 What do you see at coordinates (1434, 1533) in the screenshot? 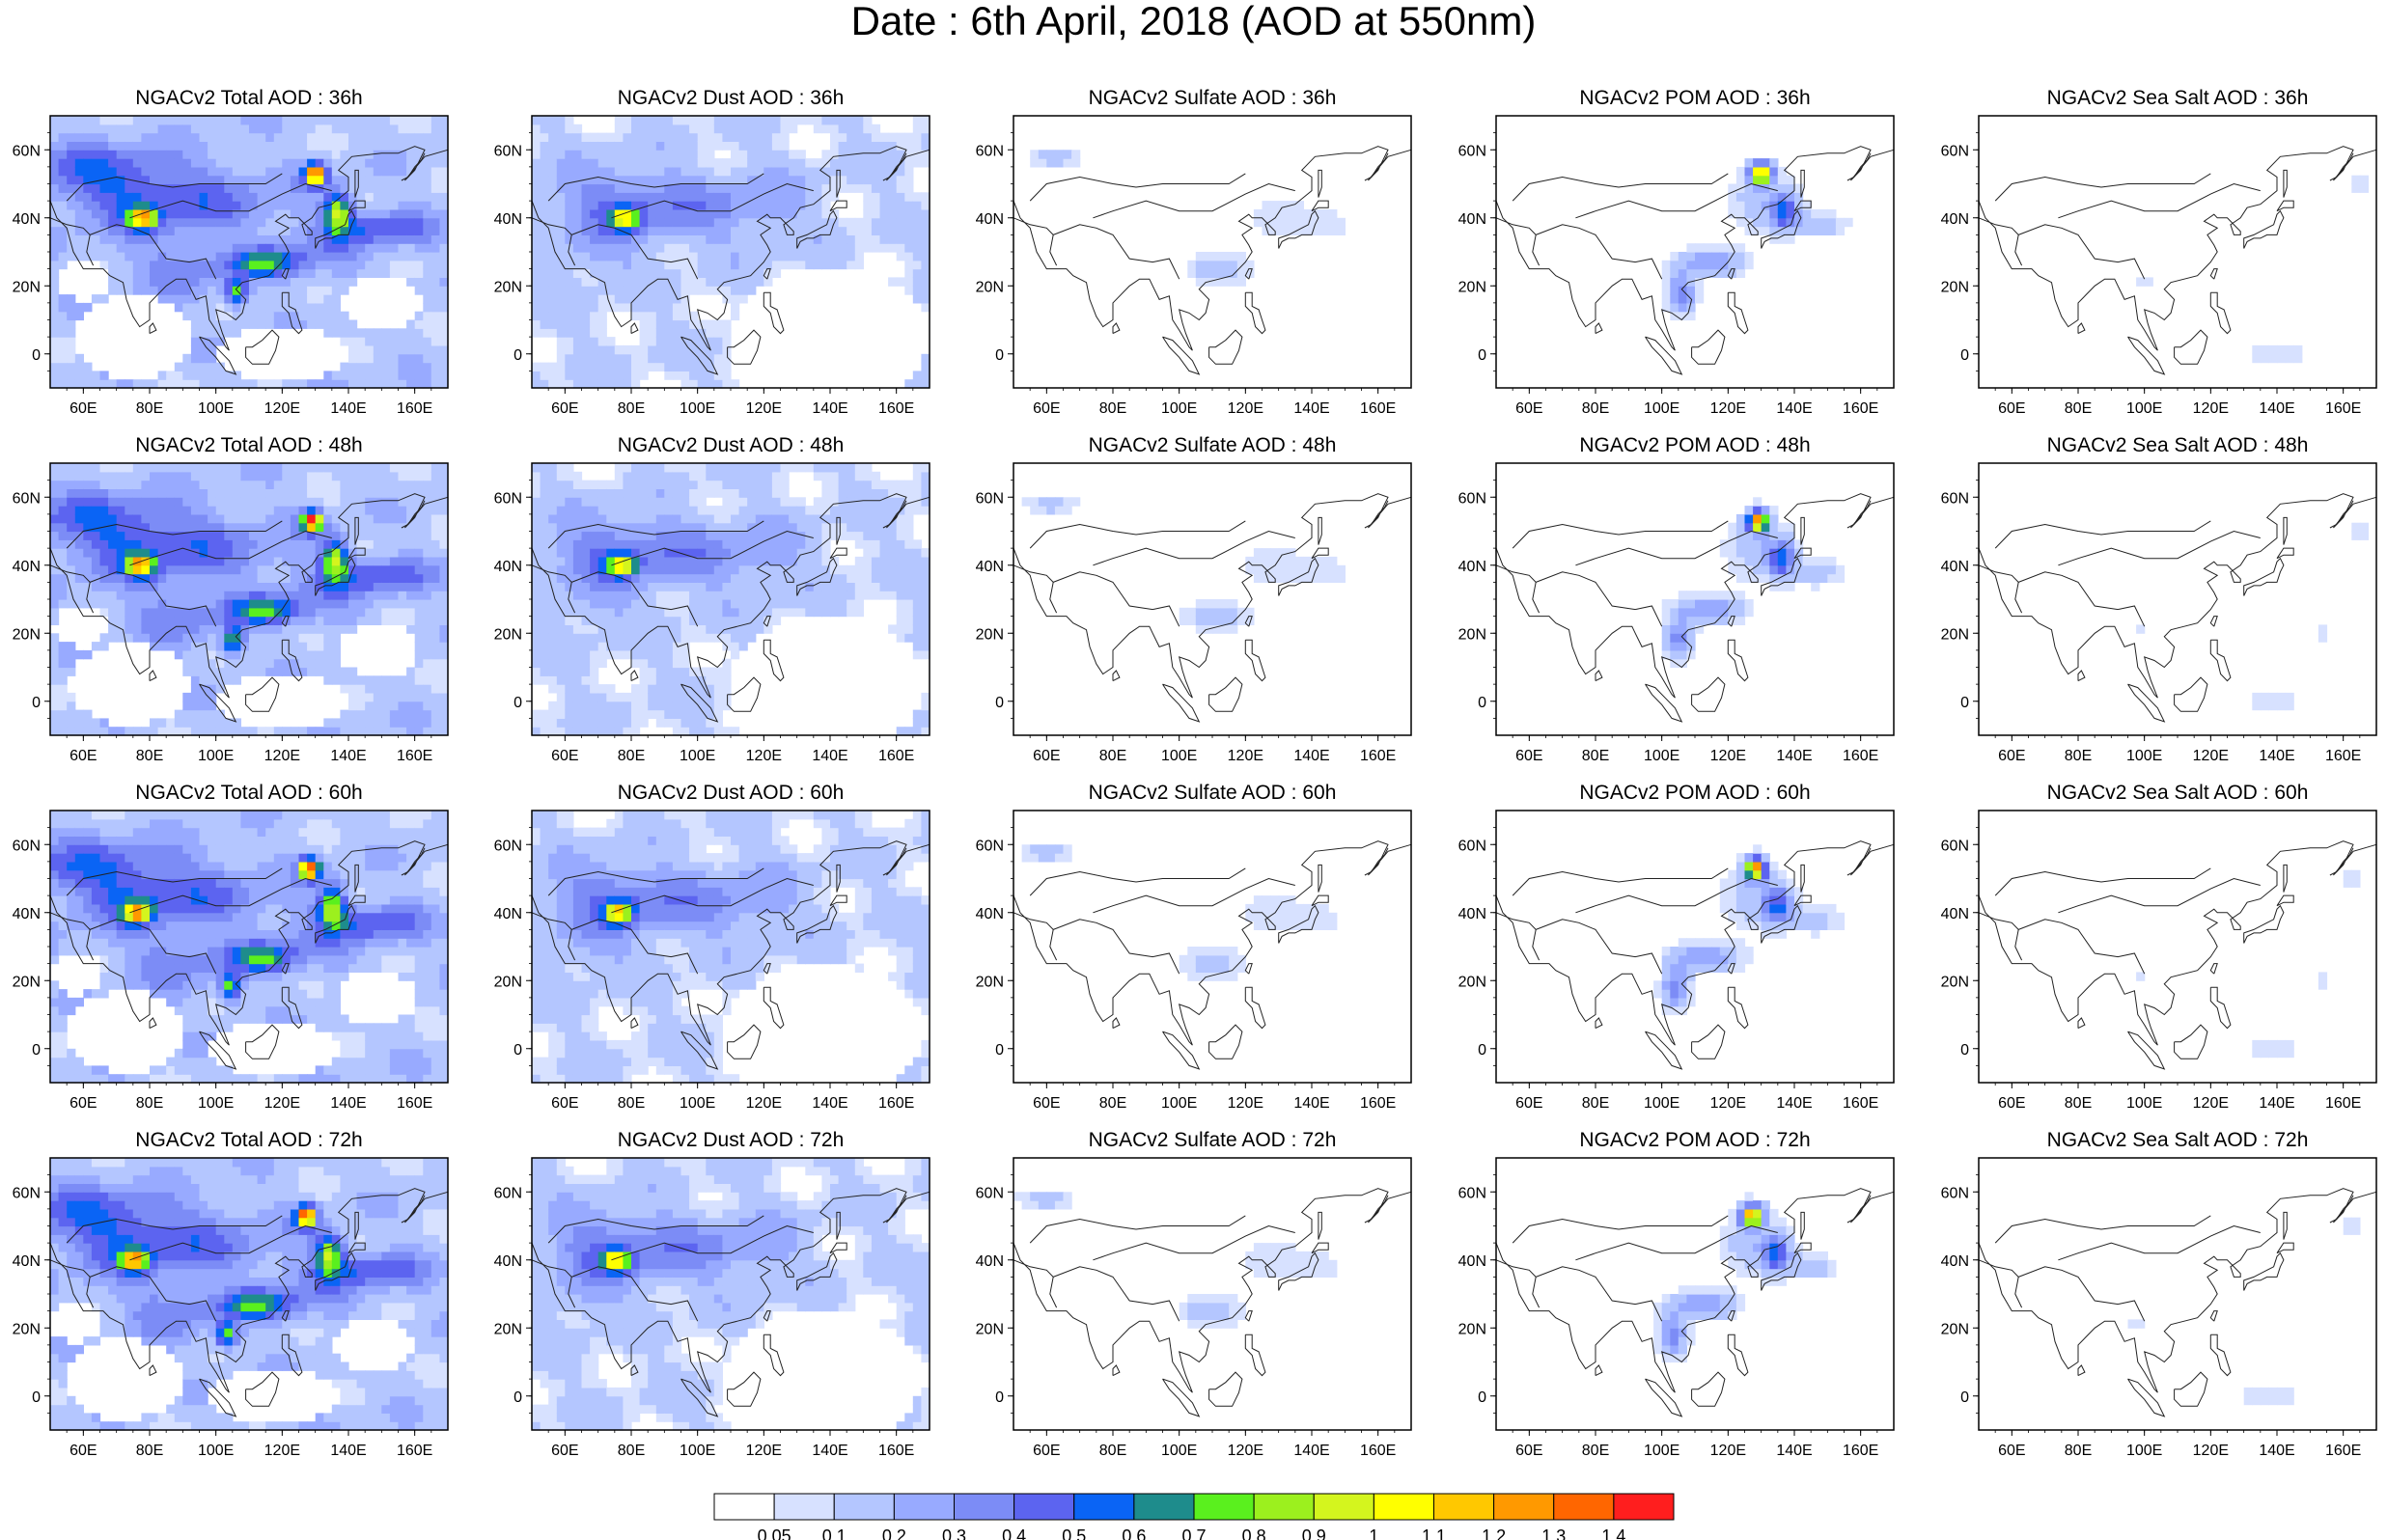
I see `colorbar-label: 1.1` at bounding box center [1434, 1533].